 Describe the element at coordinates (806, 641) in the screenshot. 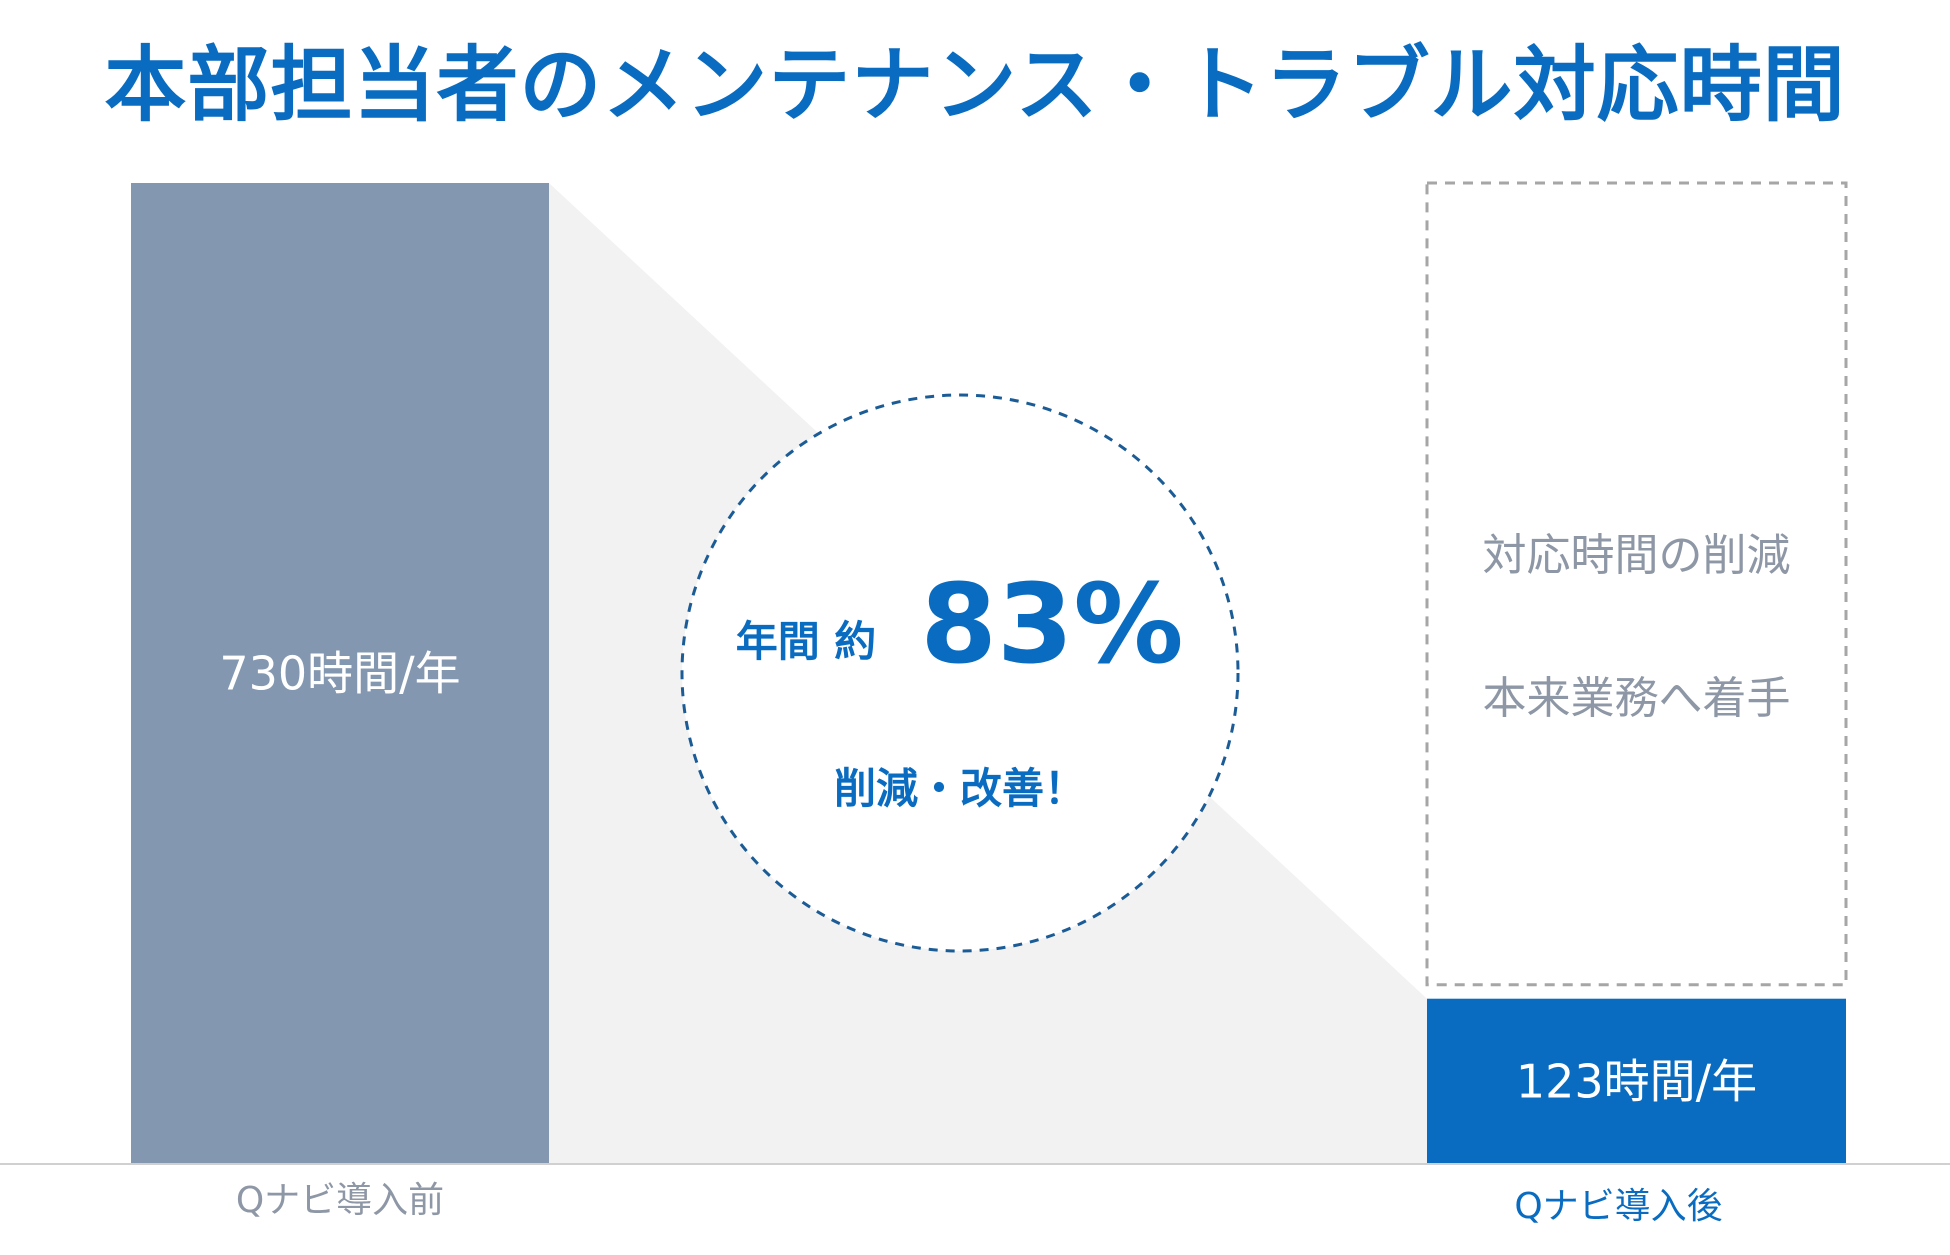

I see `reduction-prefix: 年間 約` at that location.